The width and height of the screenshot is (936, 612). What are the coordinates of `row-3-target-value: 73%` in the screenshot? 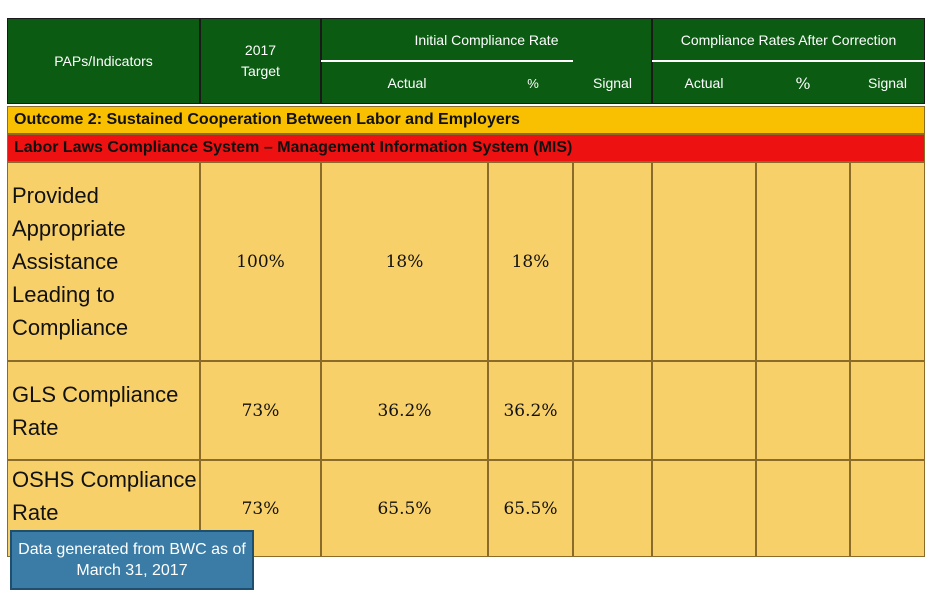 It's located at (260, 508).